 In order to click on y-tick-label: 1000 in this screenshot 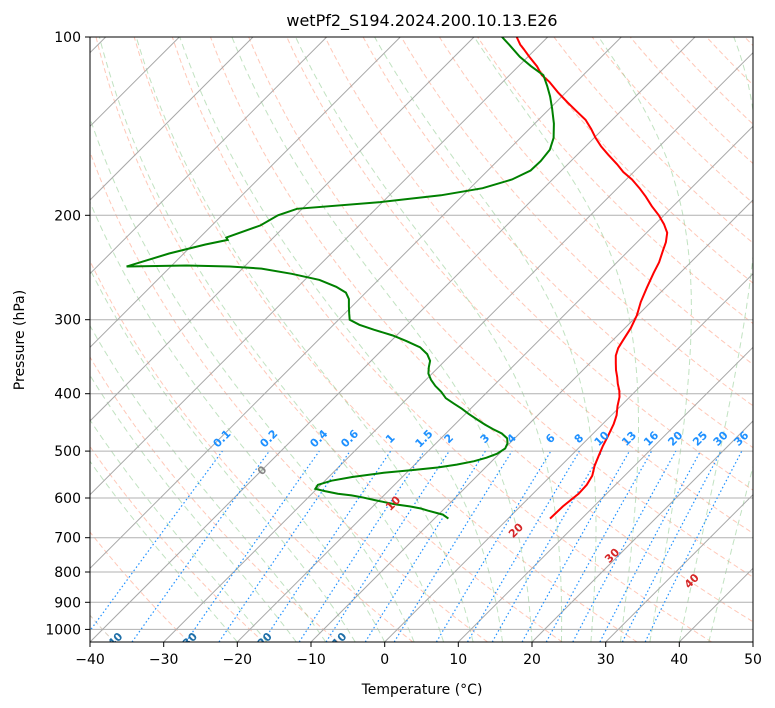, I will do `click(63, 630)`.